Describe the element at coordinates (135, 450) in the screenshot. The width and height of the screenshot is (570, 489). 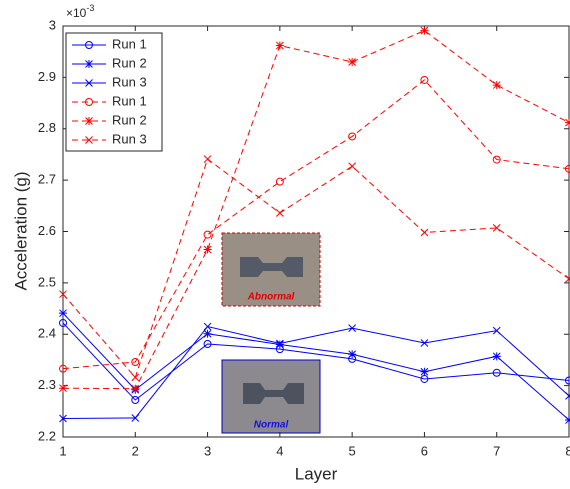
I see `x-tick-label: 2` at that location.